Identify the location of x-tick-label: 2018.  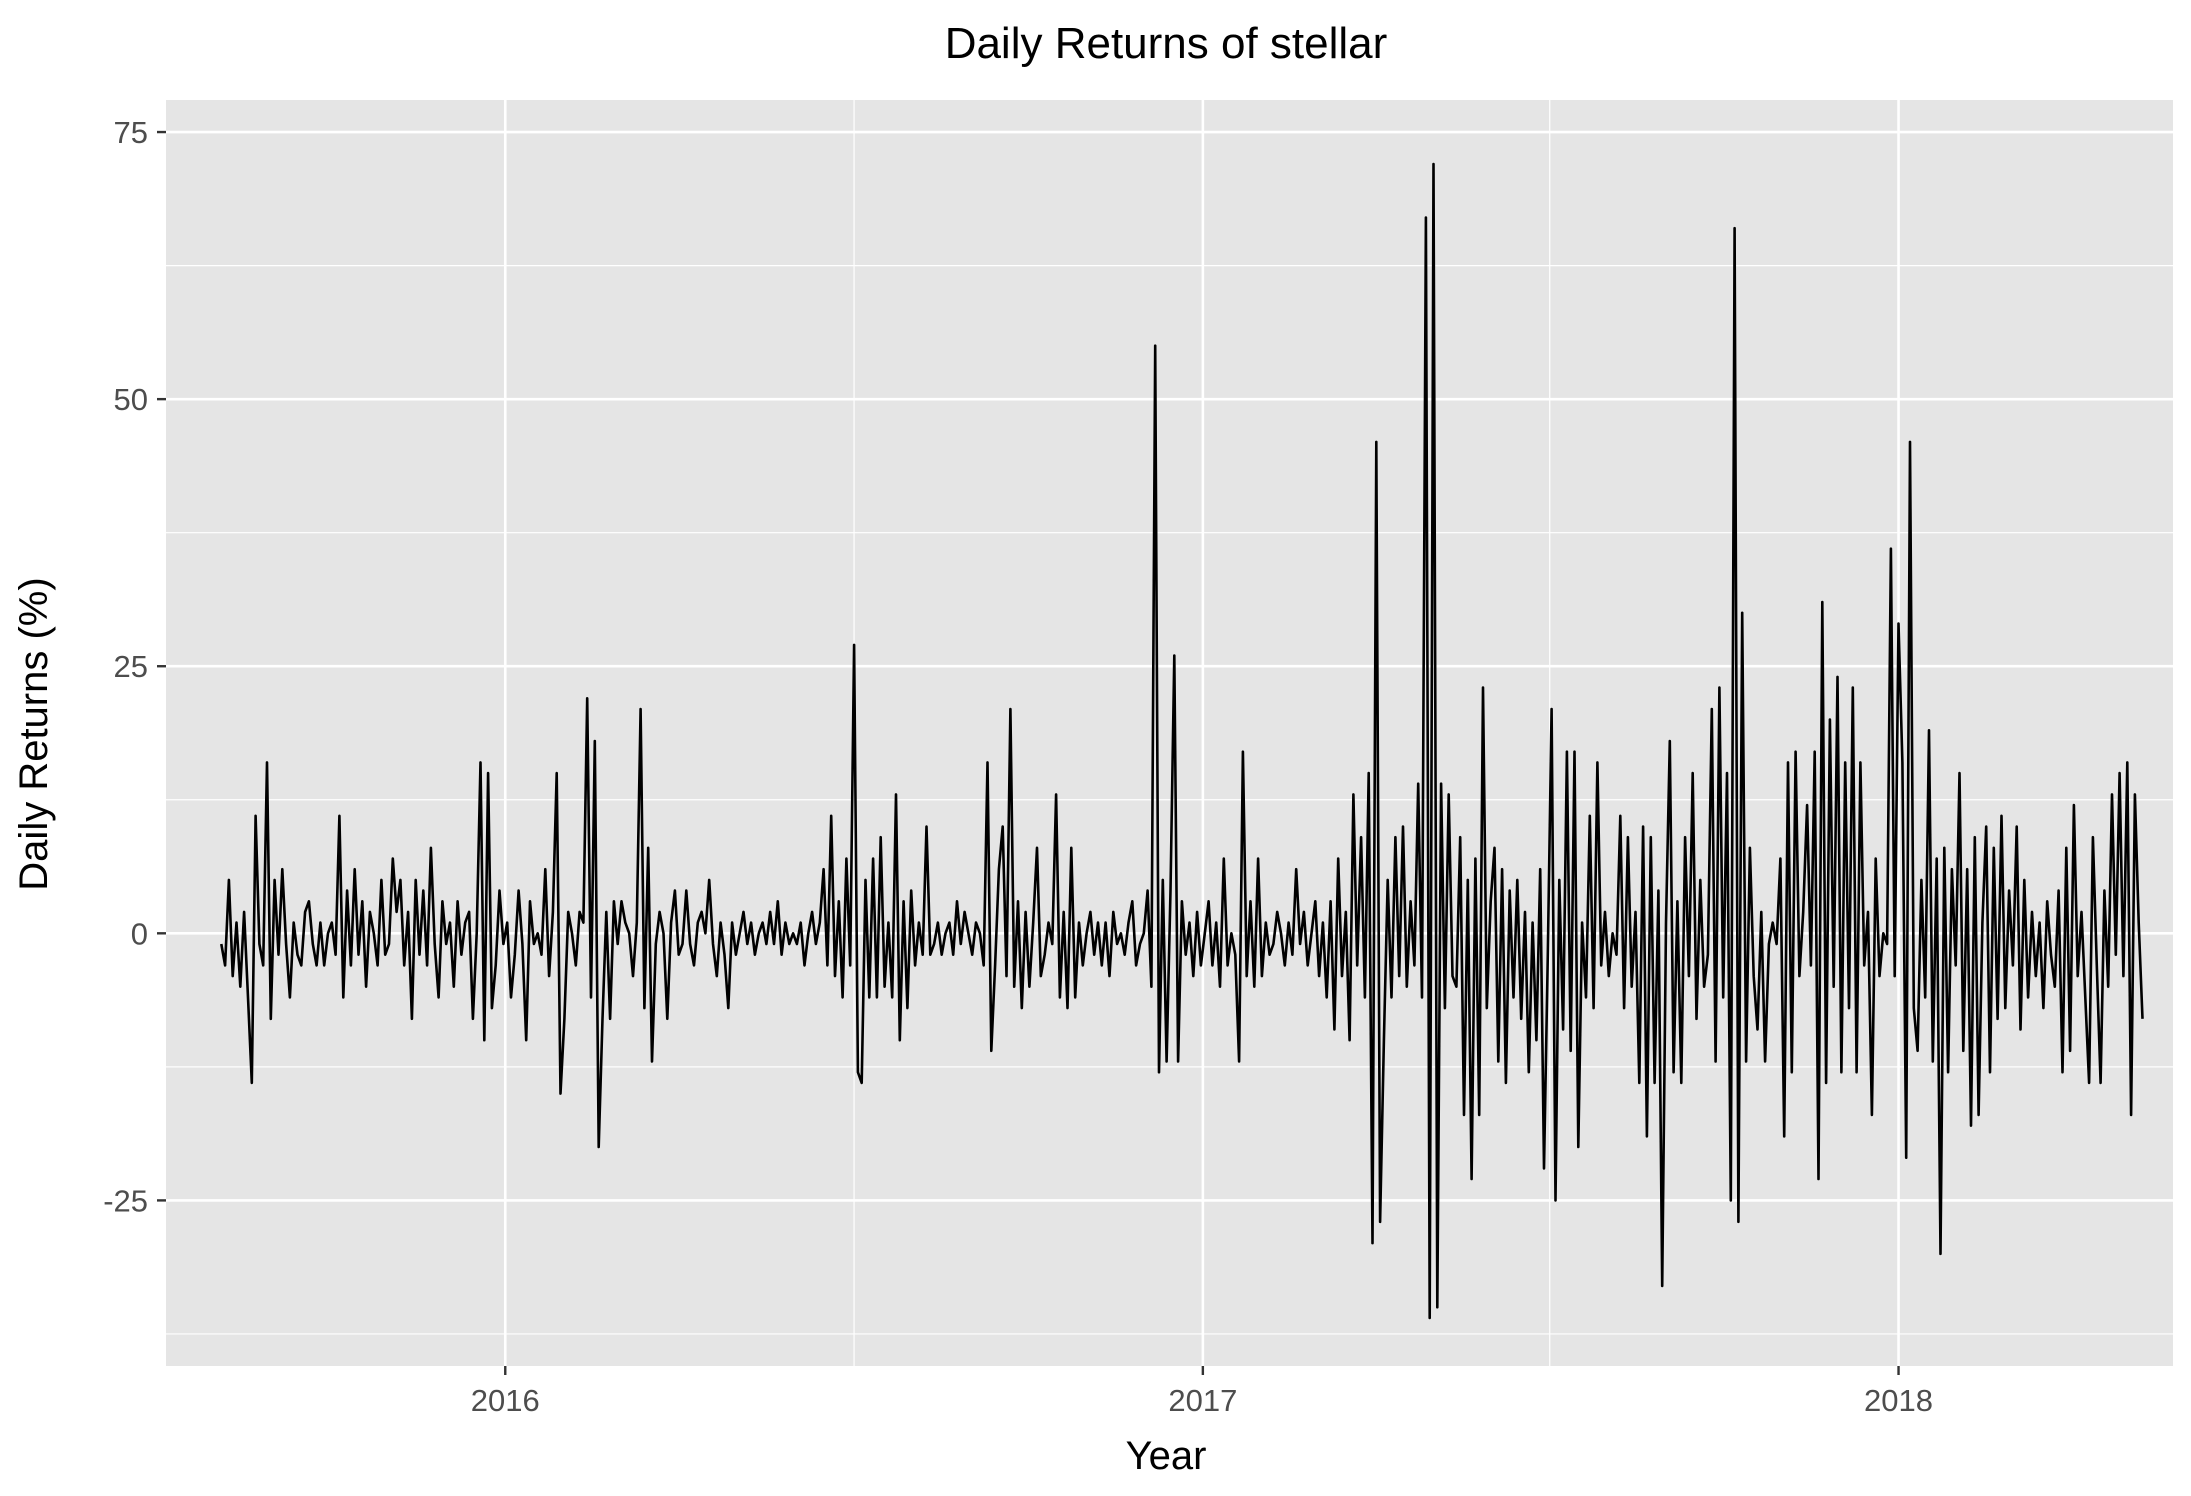
(1898, 1400).